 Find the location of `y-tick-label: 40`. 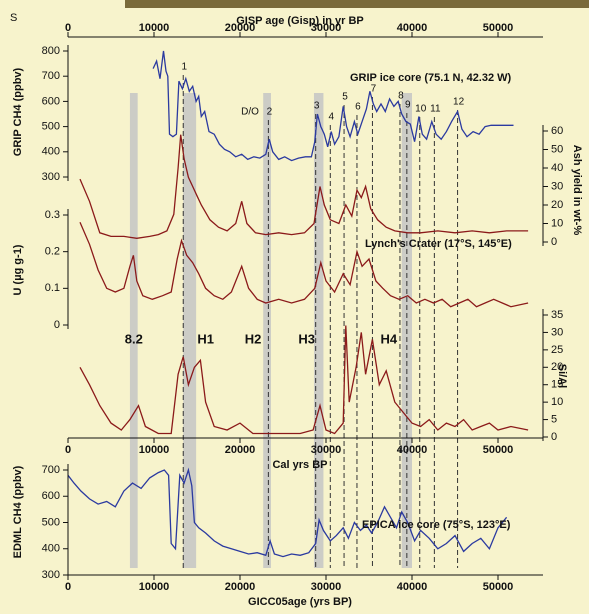

y-tick-label: 40 is located at coordinates (557, 168).